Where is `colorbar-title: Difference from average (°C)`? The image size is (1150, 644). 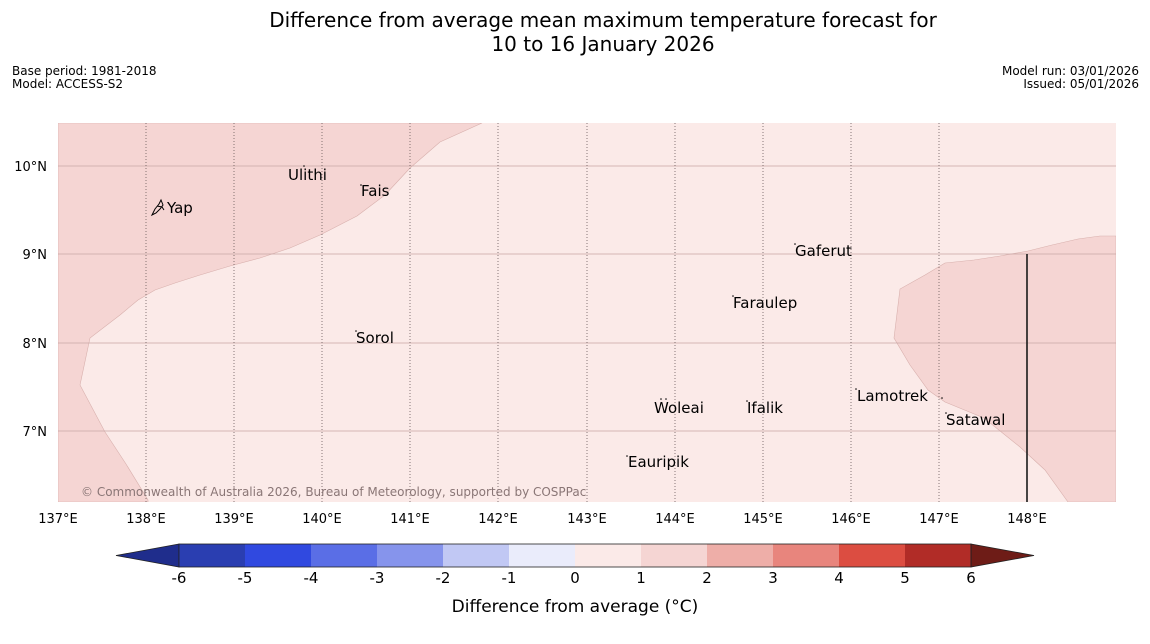
colorbar-title: Difference from average (°C) is located at coordinates (575, 607).